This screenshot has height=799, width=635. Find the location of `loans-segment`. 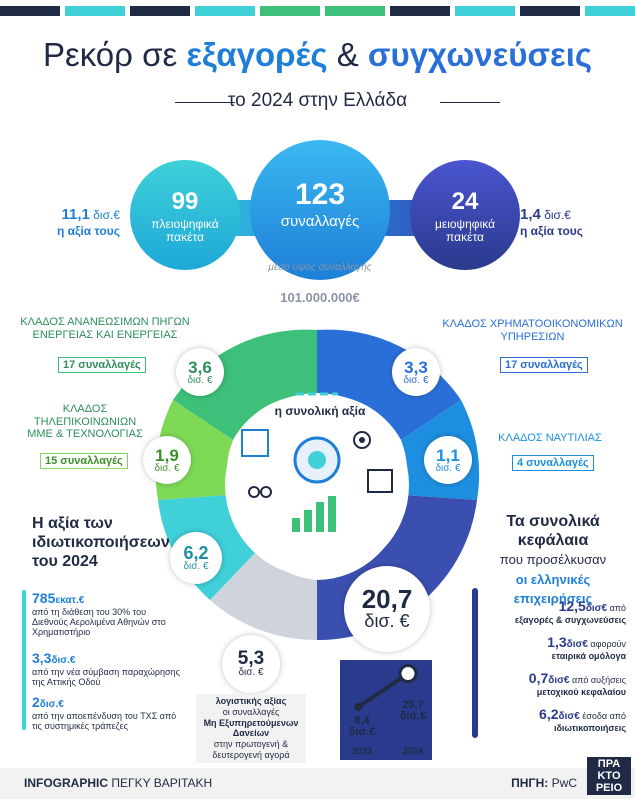

loans-segment is located at coordinates (263, 595).